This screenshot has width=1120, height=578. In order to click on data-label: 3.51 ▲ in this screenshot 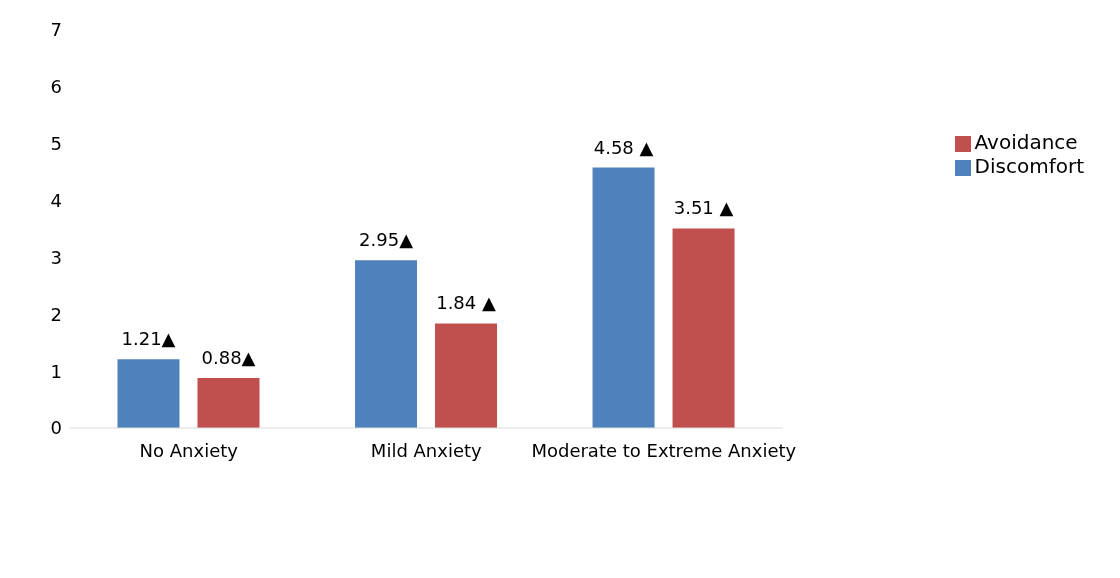, I will do `click(703, 208)`.